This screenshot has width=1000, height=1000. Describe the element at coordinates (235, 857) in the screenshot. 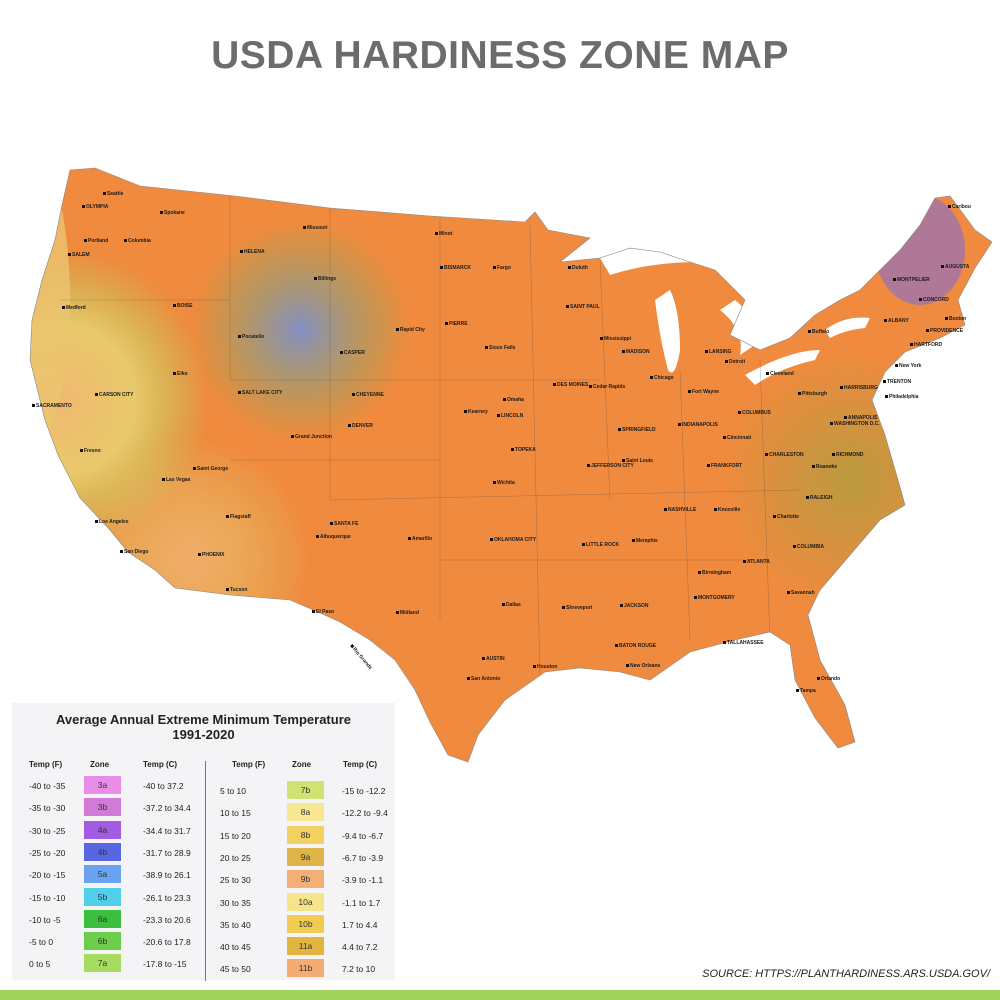

I see `legend-temp-f: 20 to 25` at that location.